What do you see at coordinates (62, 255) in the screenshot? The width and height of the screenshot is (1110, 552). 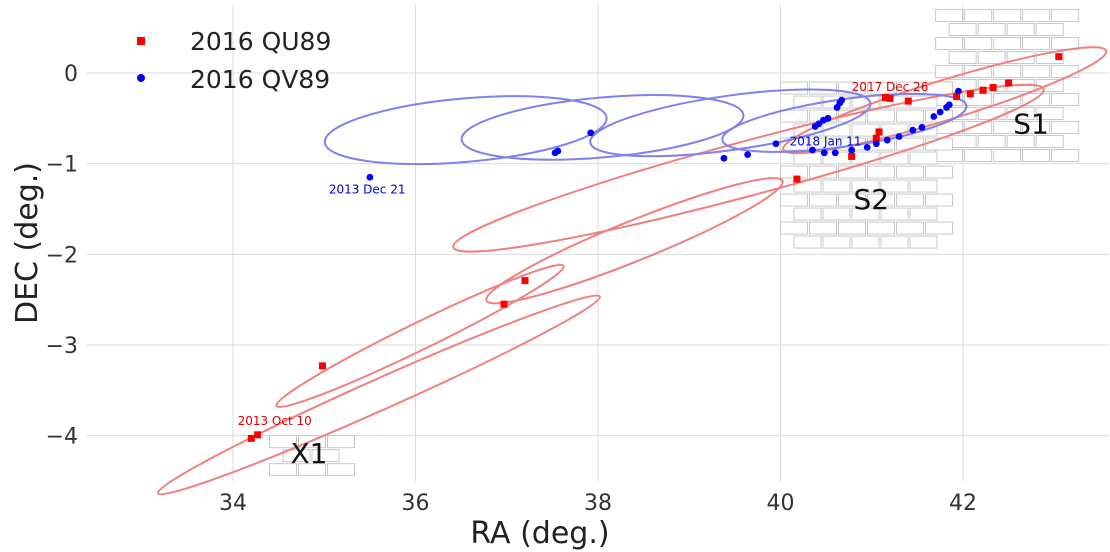 I see `y-tick-label: −2` at bounding box center [62, 255].